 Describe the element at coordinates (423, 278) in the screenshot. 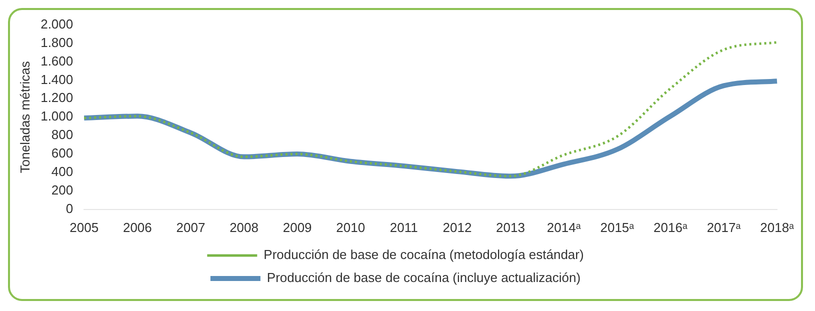

I see `legend-label: Producción de base de cocaína (incluye actualización)` at that location.